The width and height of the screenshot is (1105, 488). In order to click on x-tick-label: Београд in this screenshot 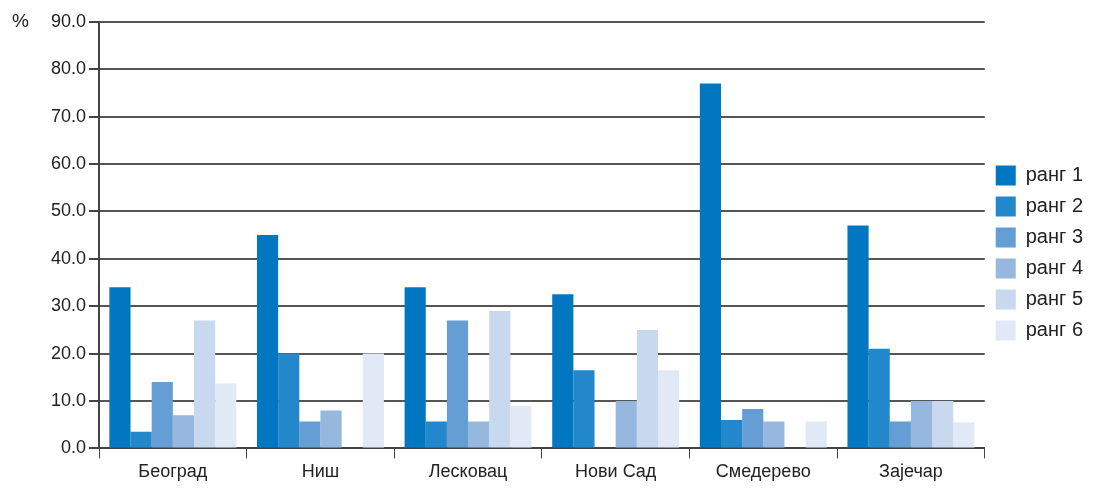, I will do `click(173, 471)`.